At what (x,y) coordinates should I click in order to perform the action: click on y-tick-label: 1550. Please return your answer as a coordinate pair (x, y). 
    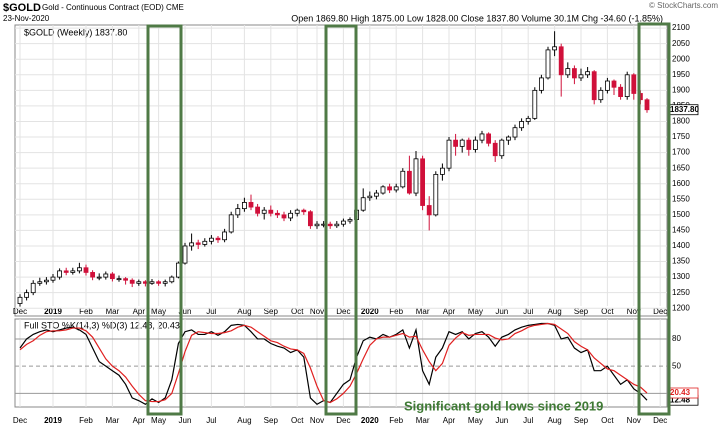
    Looking at the image, I should click on (681, 198).